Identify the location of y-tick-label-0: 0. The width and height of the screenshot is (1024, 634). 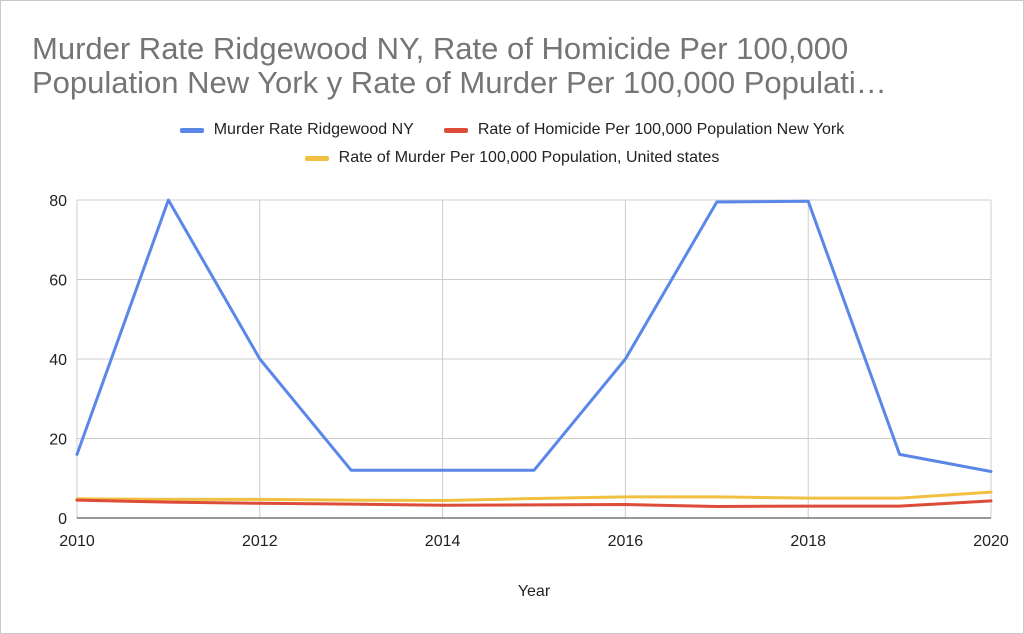
(62, 519).